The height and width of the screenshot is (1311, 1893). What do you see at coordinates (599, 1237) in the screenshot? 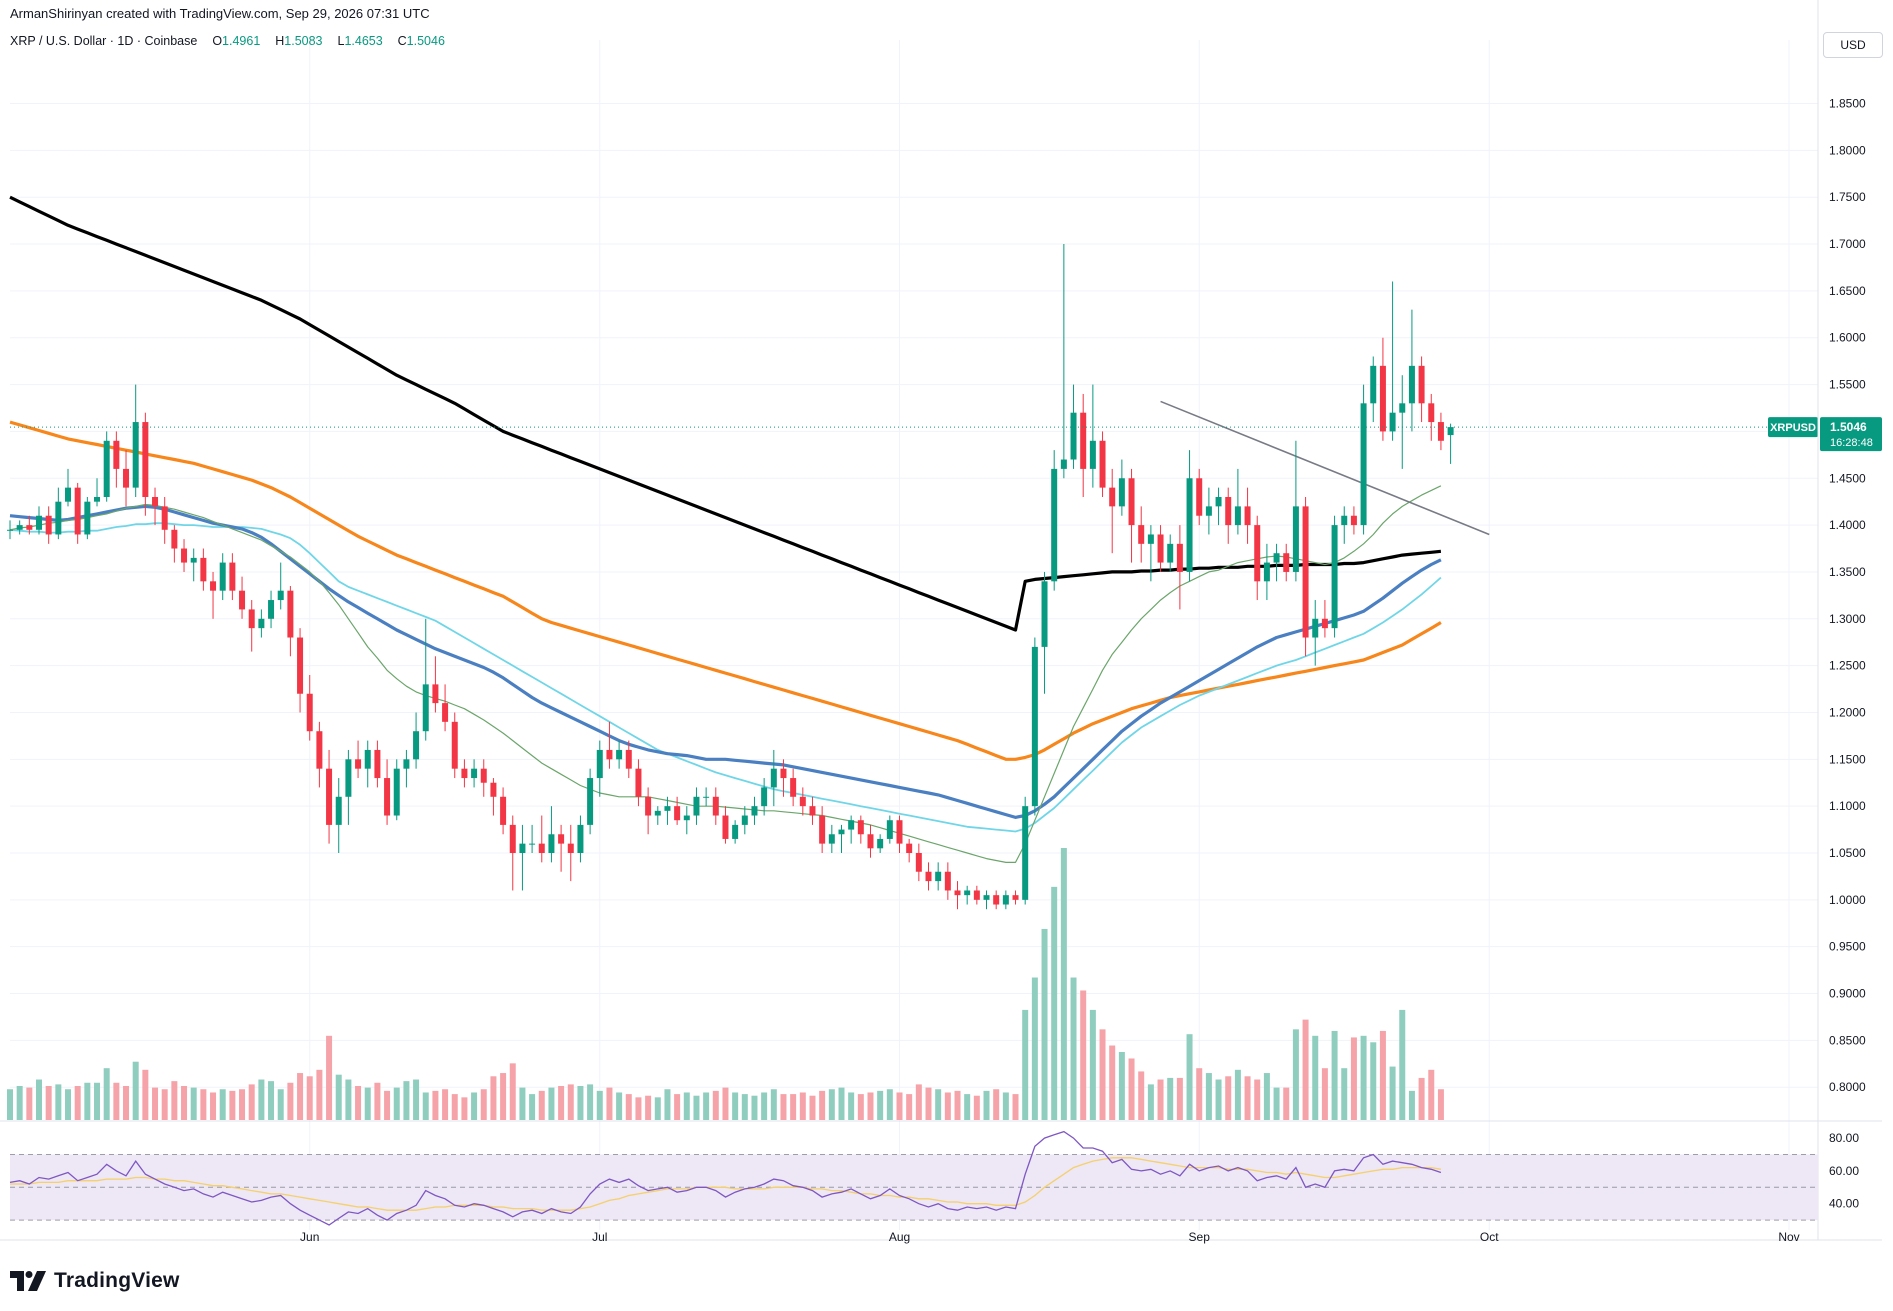
I see `time-axis-label: Jul` at bounding box center [599, 1237].